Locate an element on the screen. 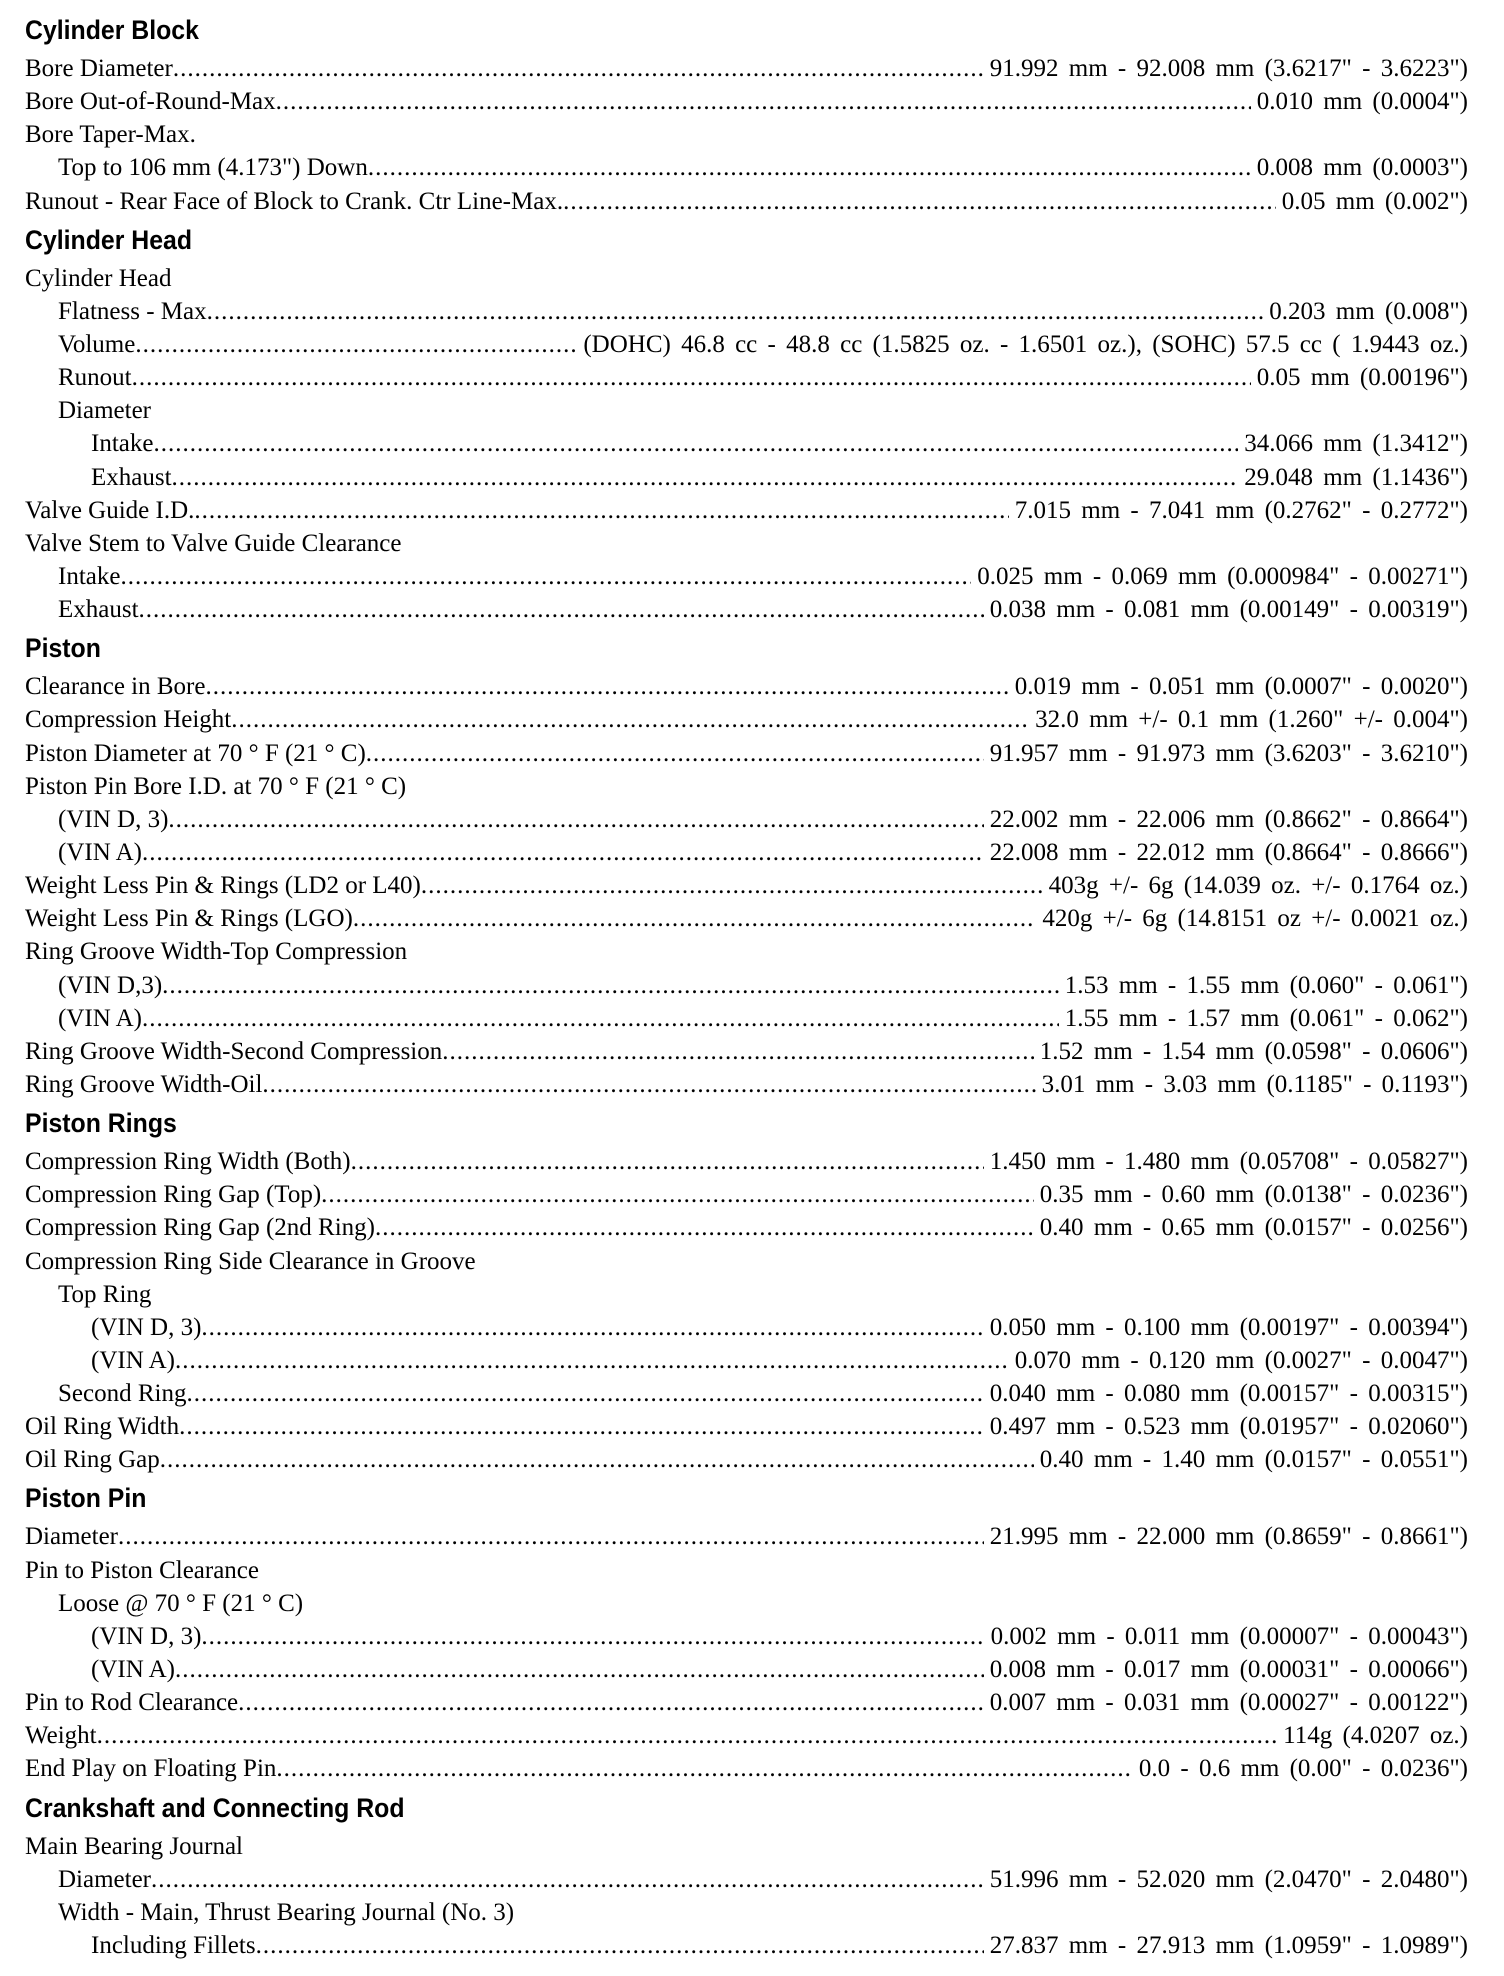 Image resolution: width=1504 pixels, height=1976 pixels. spec-label: Piston Pin Bore I.D. at 70 ° F (21 ° C) is located at coordinates (216, 786).